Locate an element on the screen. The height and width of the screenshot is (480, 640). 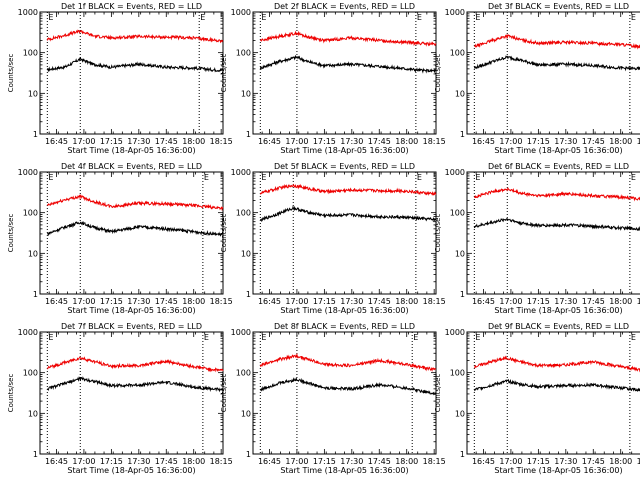
panel-title: Det 1f BLACK = Events, RED = LLD is located at coordinates (131, 6).